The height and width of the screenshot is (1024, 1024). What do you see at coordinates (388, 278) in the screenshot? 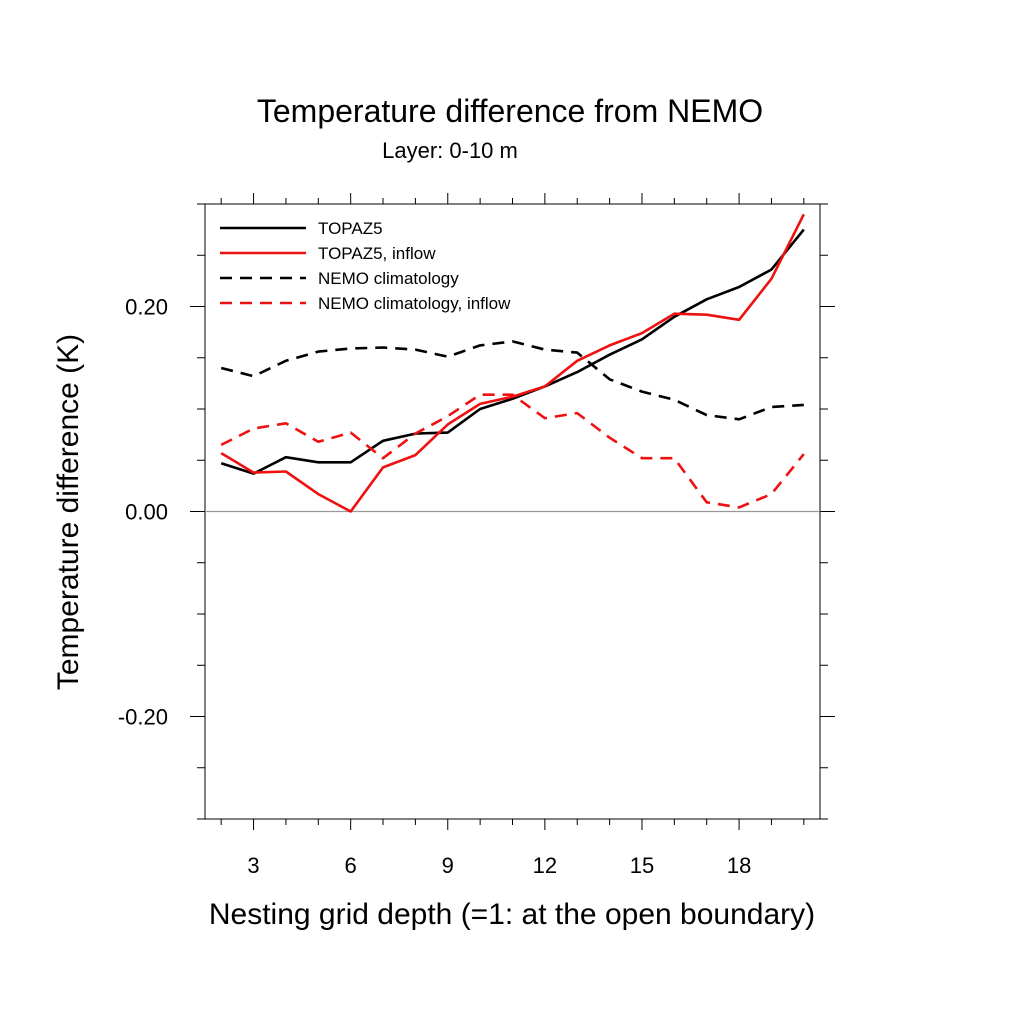
I see `legend-label: NEMO climatology` at bounding box center [388, 278].